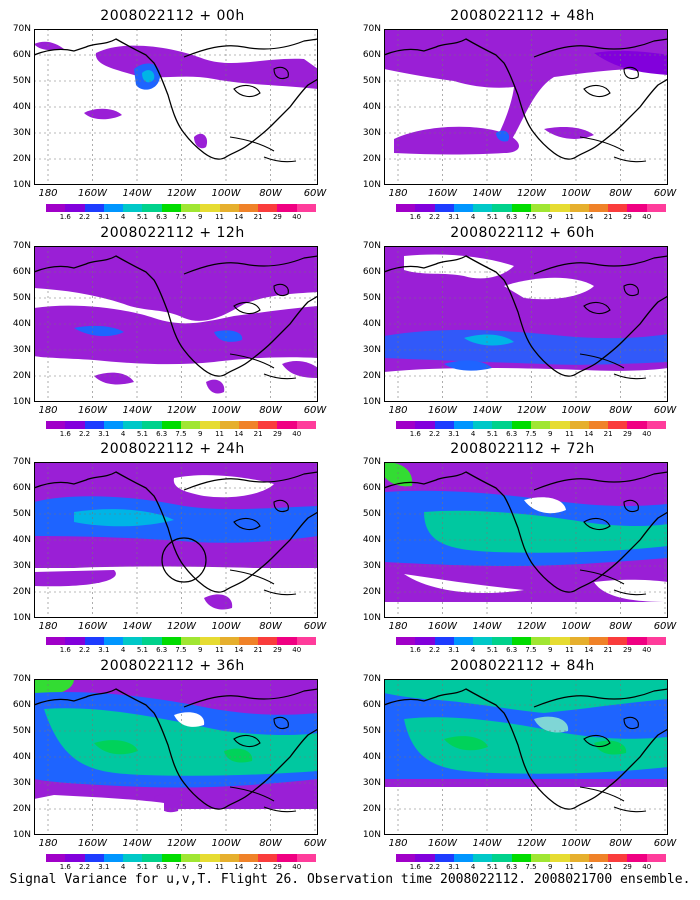 This screenshot has width=700, height=900. I want to click on lat-tick-label: 50N, so click(371, 731).